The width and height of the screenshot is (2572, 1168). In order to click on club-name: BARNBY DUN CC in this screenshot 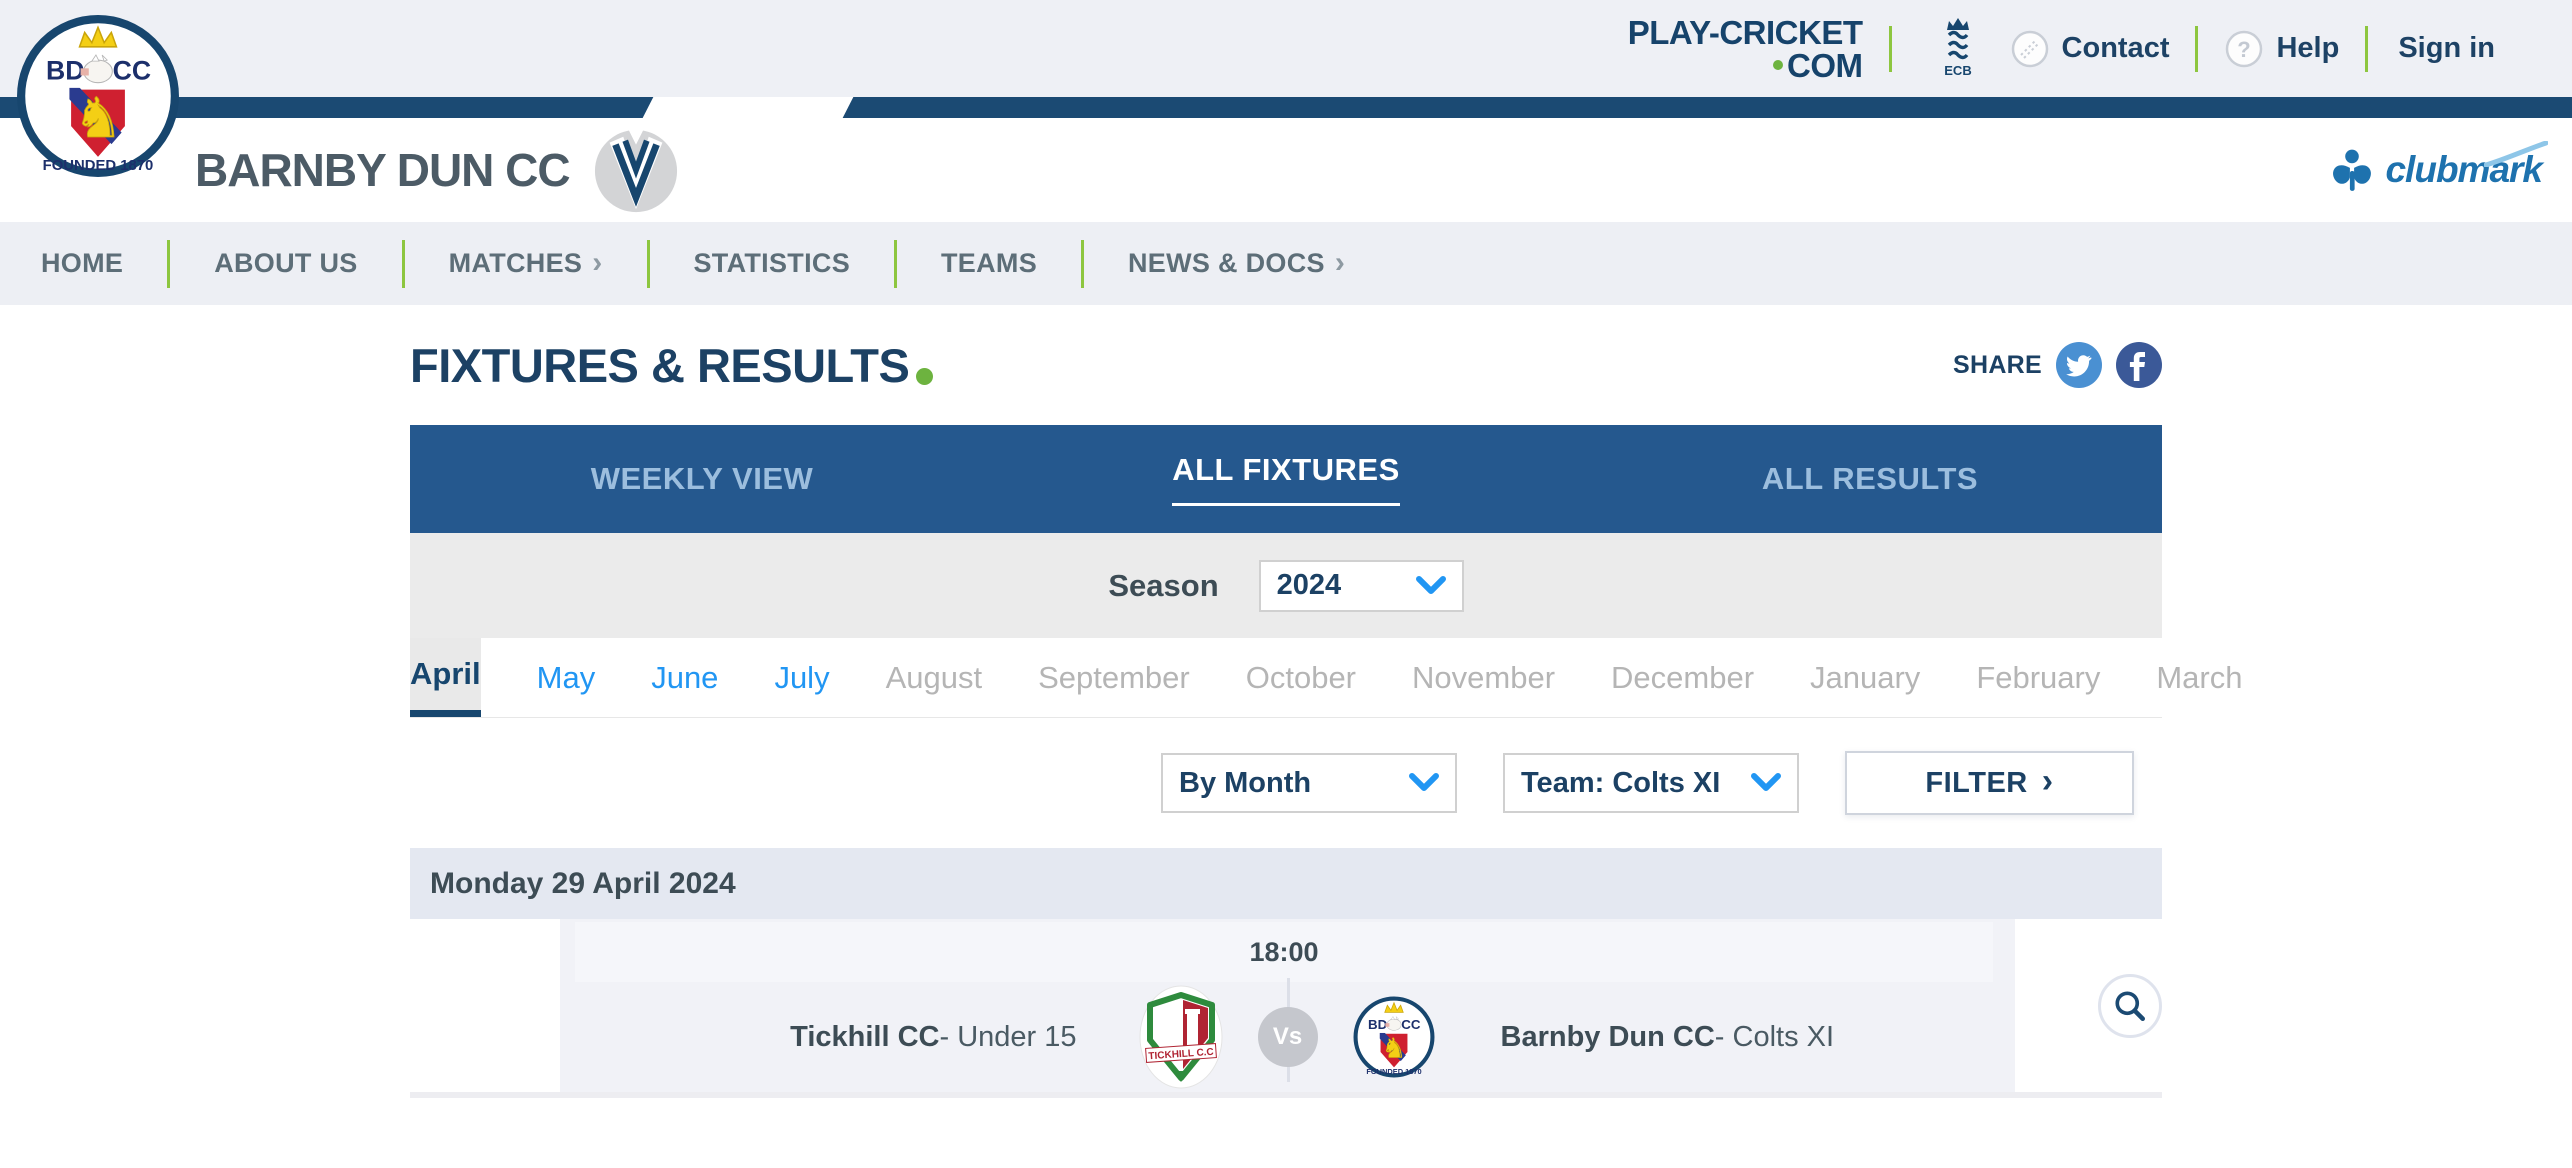, I will do `click(383, 170)`.